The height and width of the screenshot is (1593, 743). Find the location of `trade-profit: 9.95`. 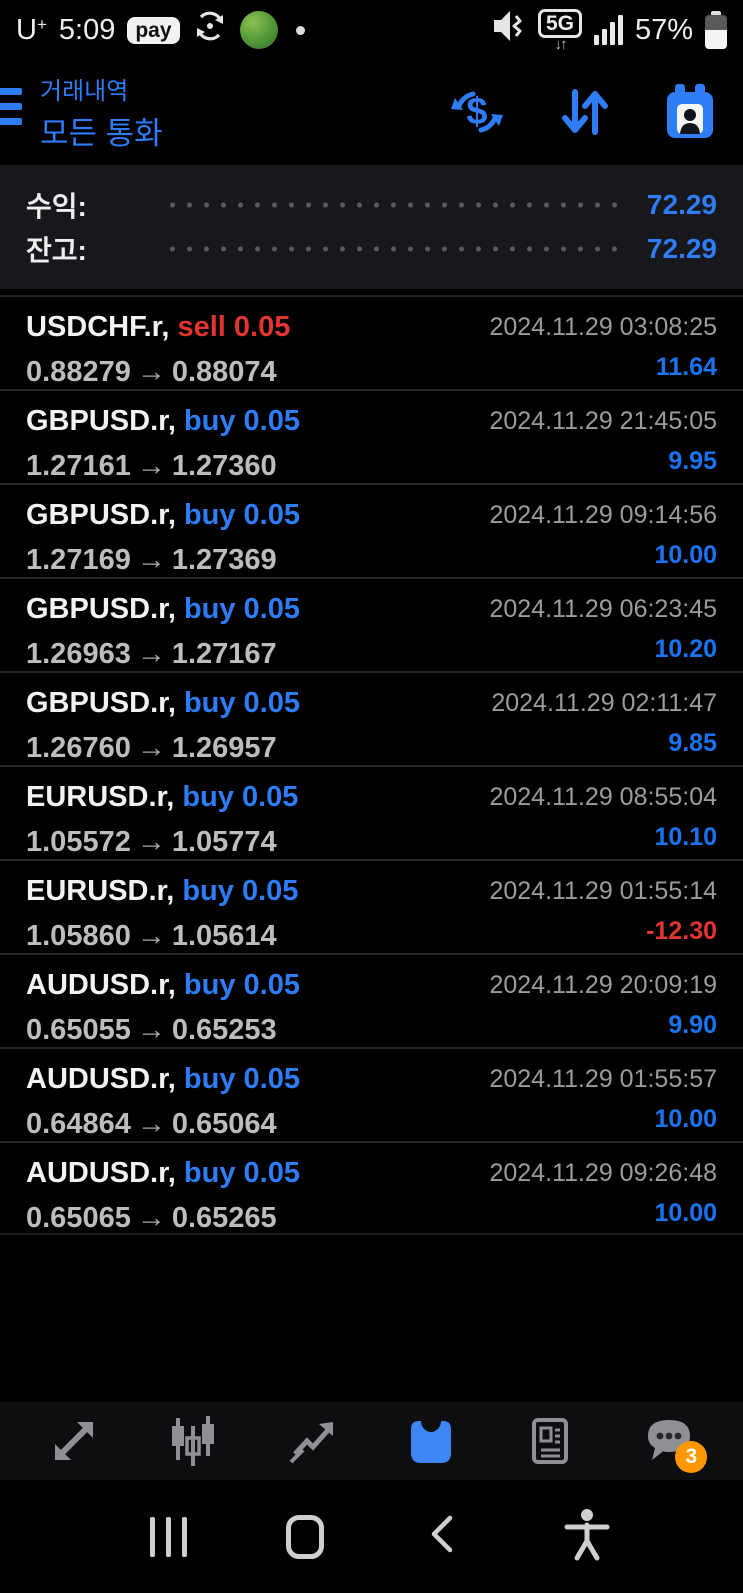

trade-profit: 9.95 is located at coordinates (692, 461).